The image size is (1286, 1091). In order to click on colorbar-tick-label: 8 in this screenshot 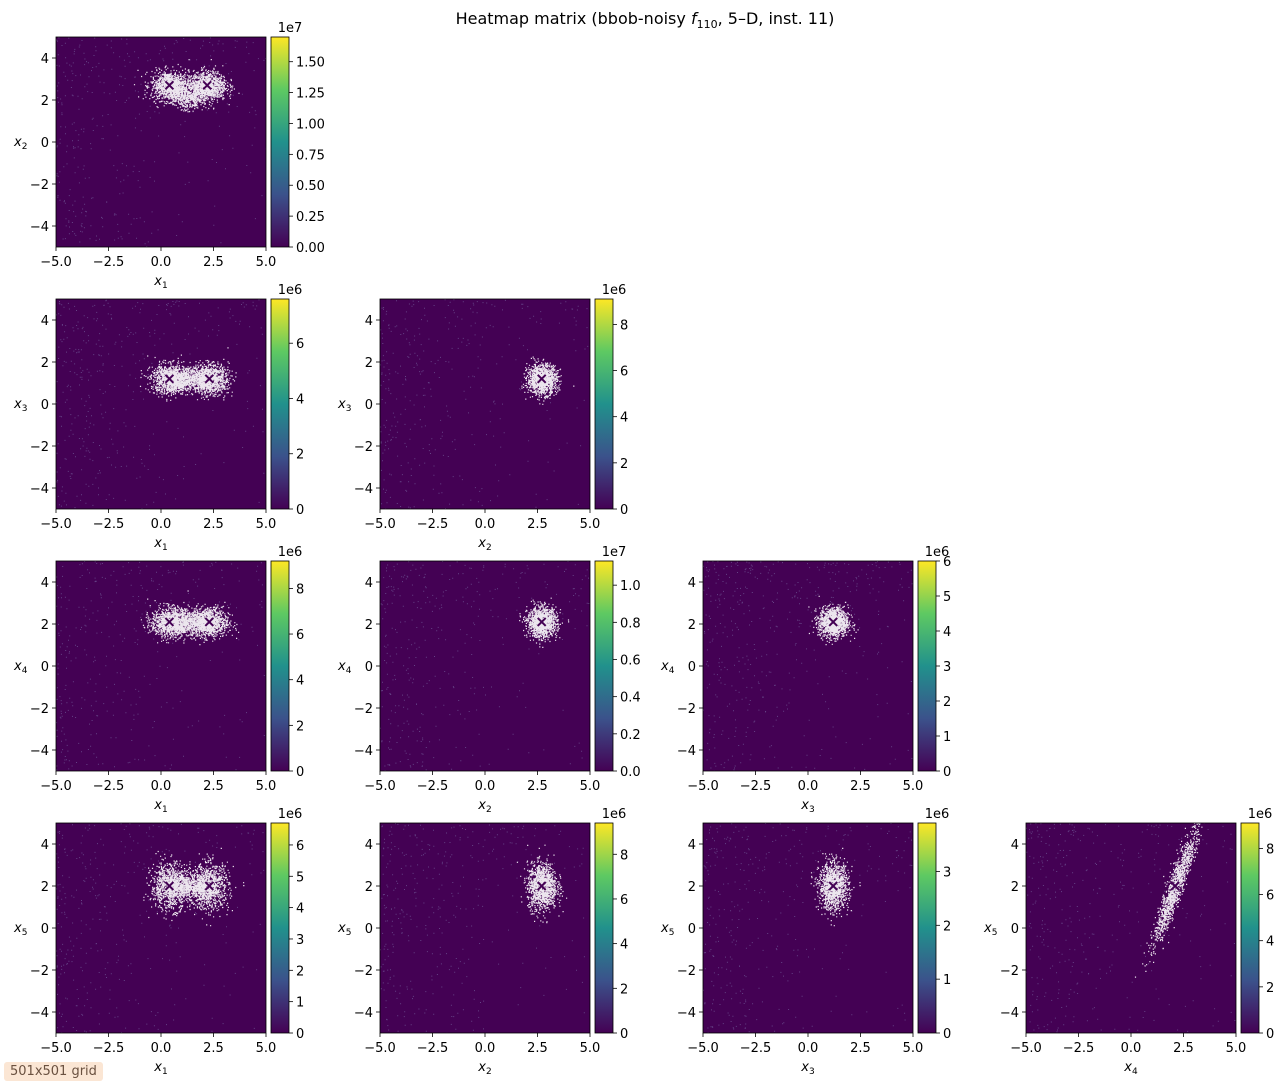, I will do `click(624, 855)`.